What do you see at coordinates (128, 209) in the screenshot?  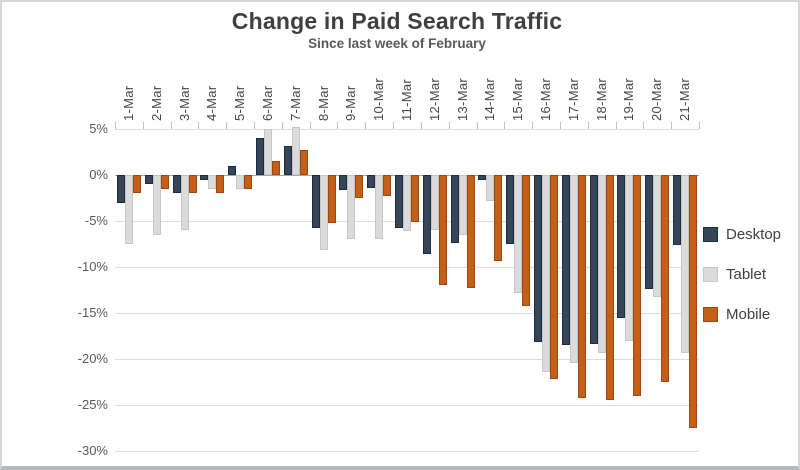 I see `bar-tablet-1-Mar` at bounding box center [128, 209].